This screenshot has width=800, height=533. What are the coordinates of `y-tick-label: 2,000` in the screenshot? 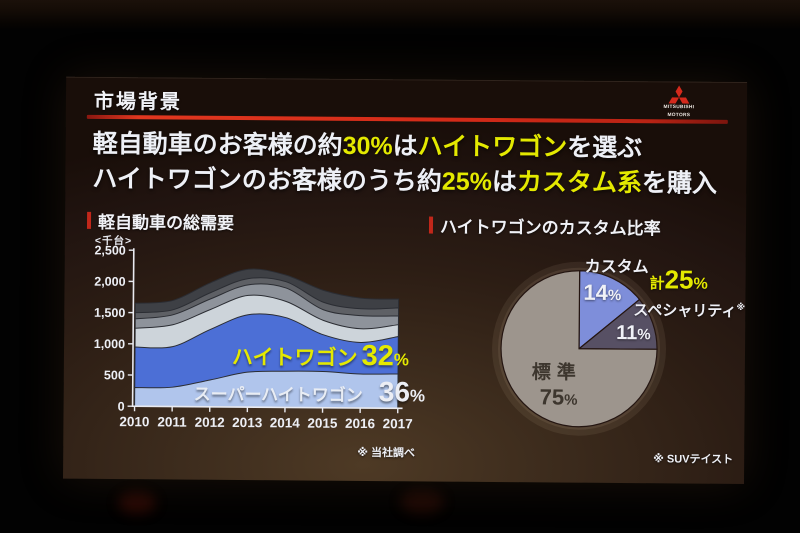 It's located at (109, 282).